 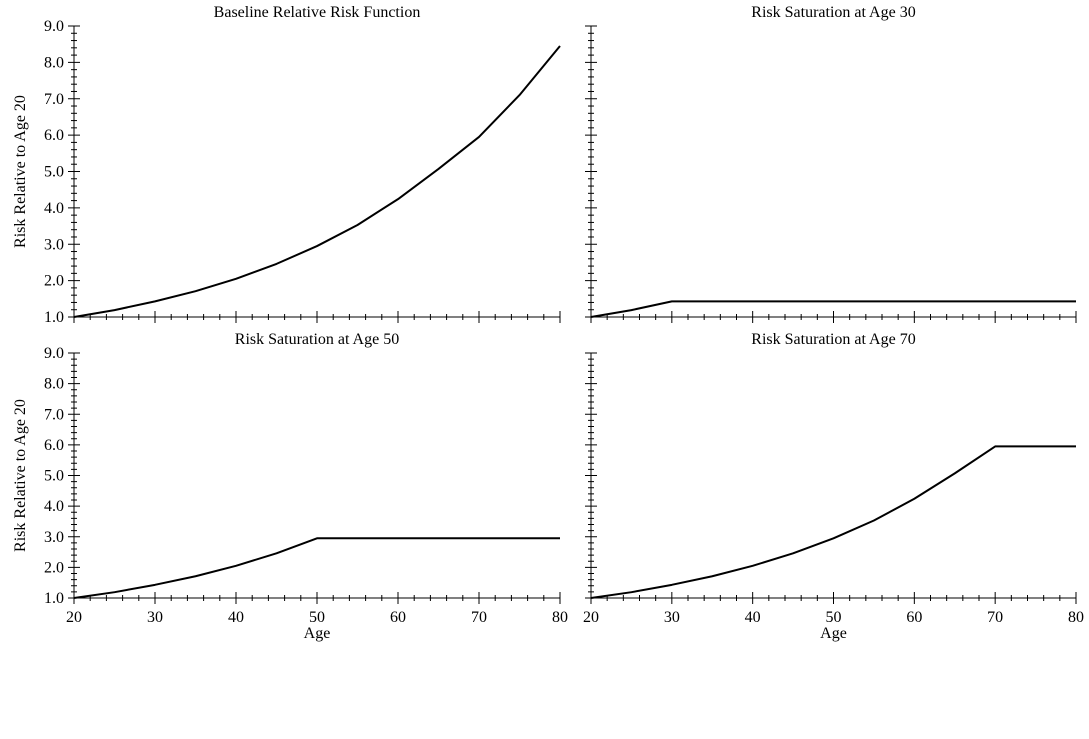 What do you see at coordinates (317, 339) in the screenshot?
I see `chart-title: Risk Saturation at Age 50` at bounding box center [317, 339].